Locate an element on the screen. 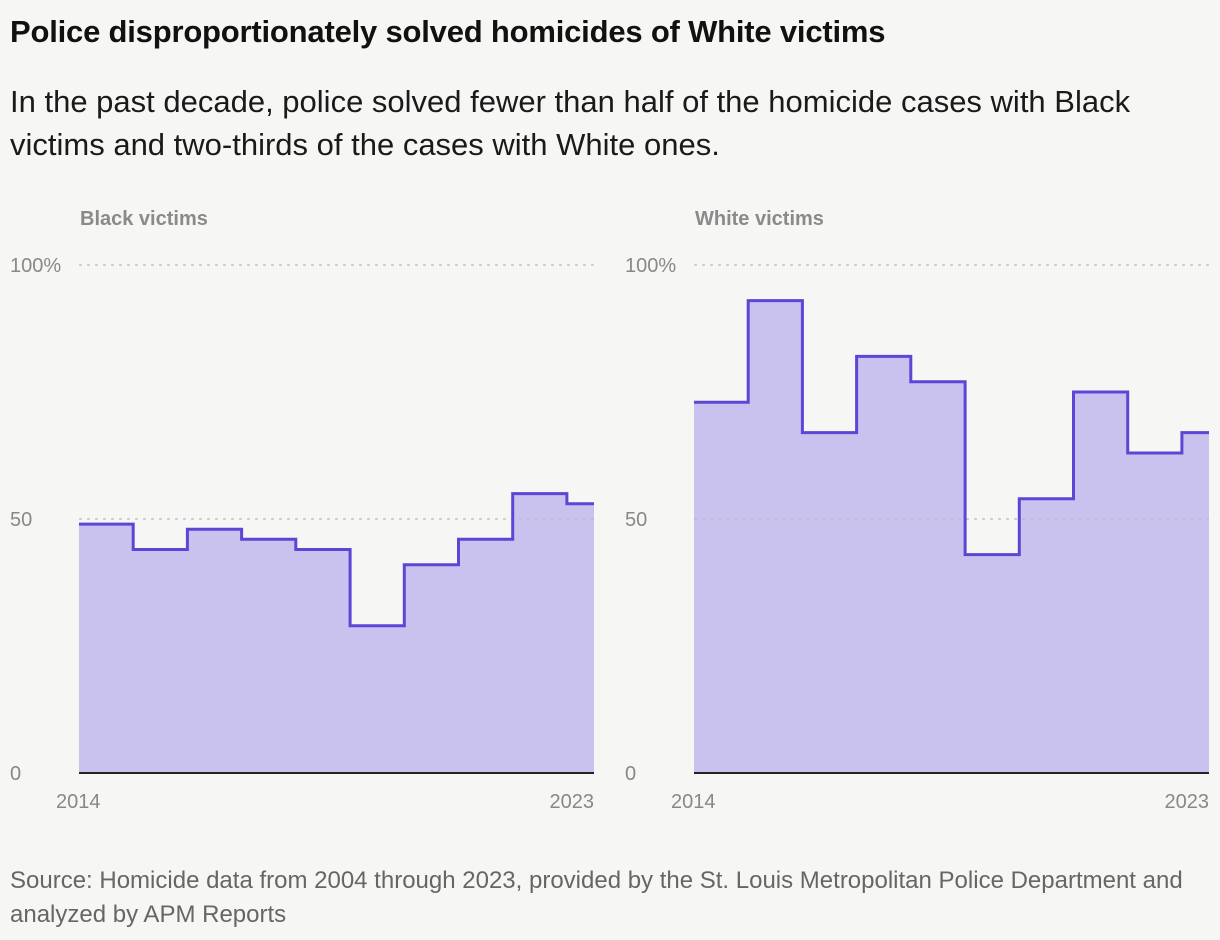 The width and height of the screenshot is (1220, 940). area-fill is located at coordinates (336, 633).